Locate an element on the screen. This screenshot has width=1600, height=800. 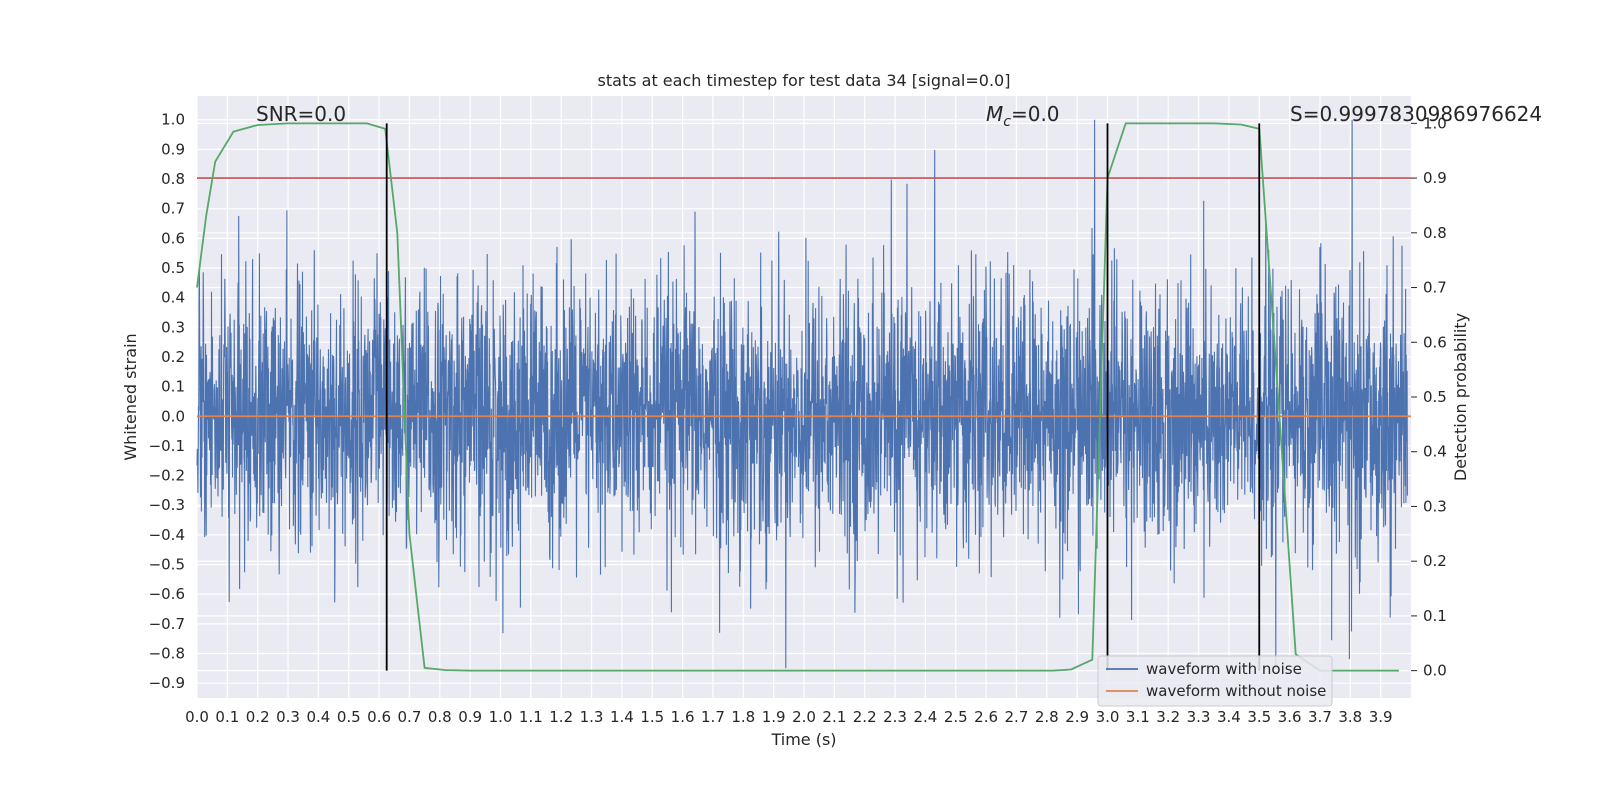
x-tick-label: 1.1 is located at coordinates (531, 717).